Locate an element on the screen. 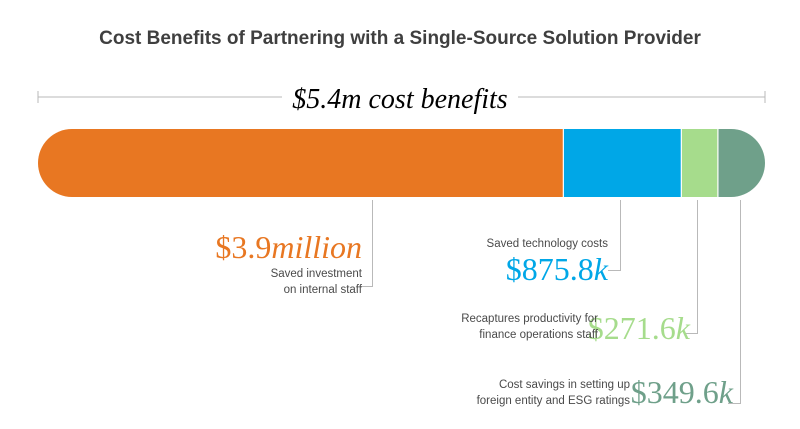 The width and height of the screenshot is (800, 429). value-label-technology: $875.8k is located at coordinates (557, 269).